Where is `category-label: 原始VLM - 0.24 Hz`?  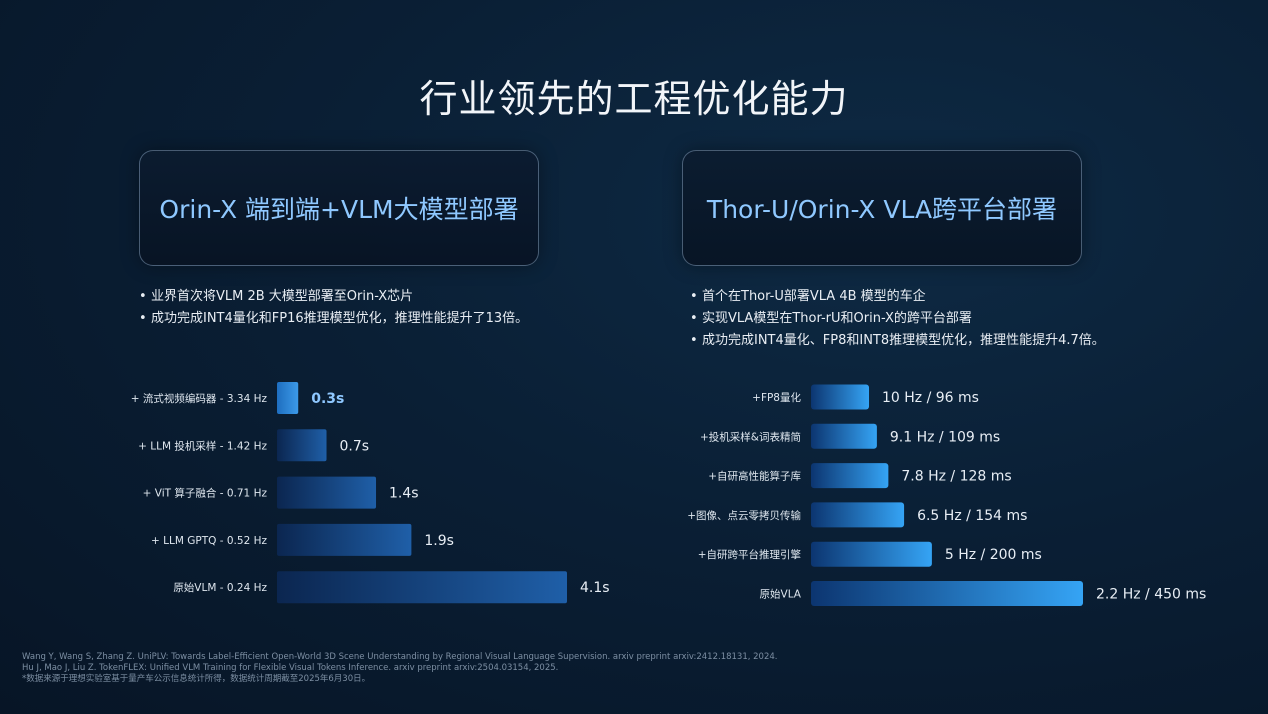
category-label: 原始VLM - 0.24 Hz is located at coordinates (220, 587).